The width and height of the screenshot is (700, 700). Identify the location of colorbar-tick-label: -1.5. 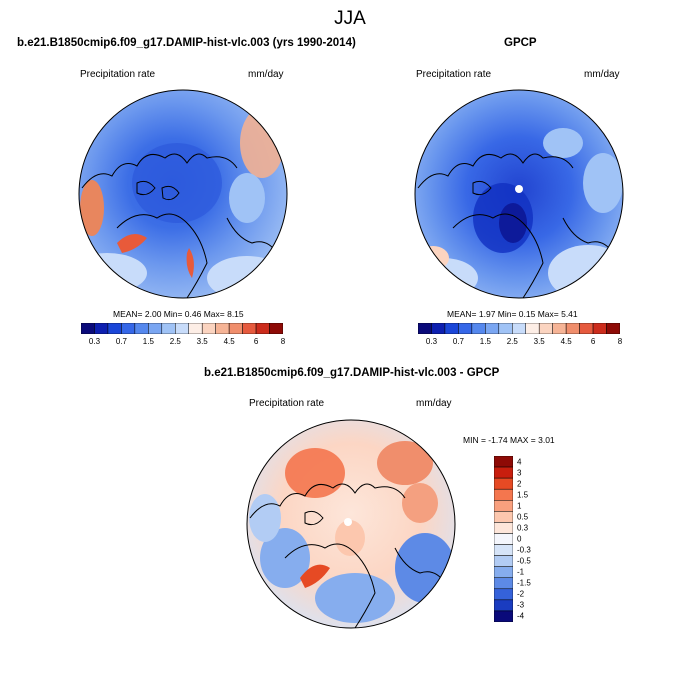
(524, 583).